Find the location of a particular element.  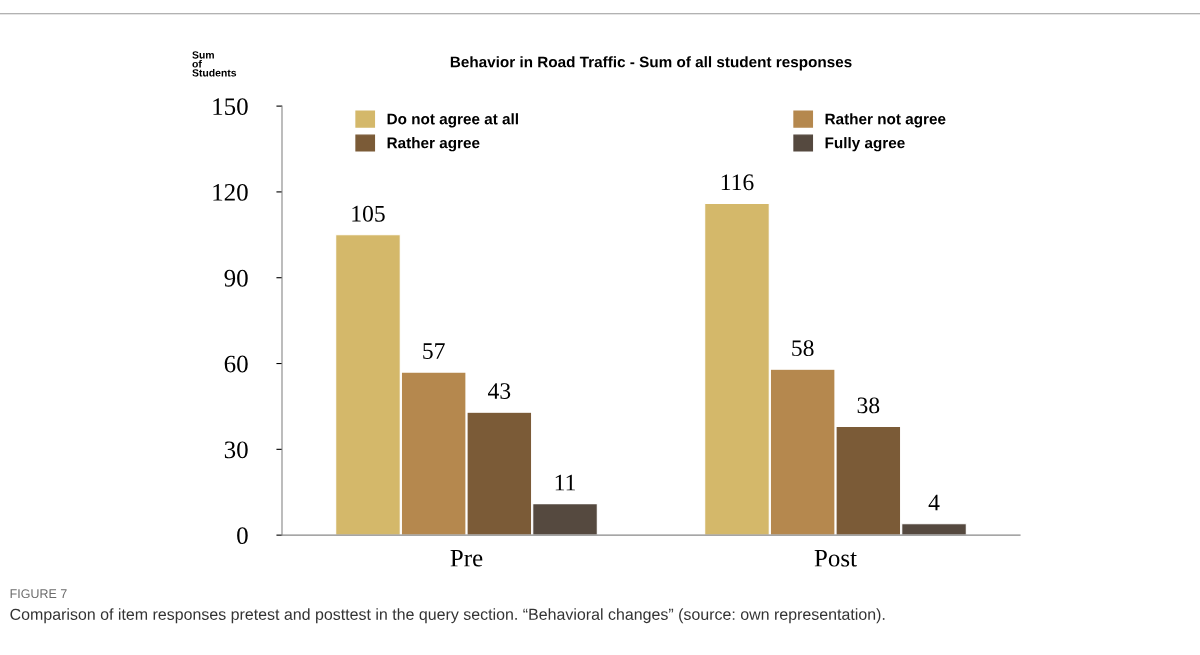

y-tick-label: 30 is located at coordinates (236, 450).